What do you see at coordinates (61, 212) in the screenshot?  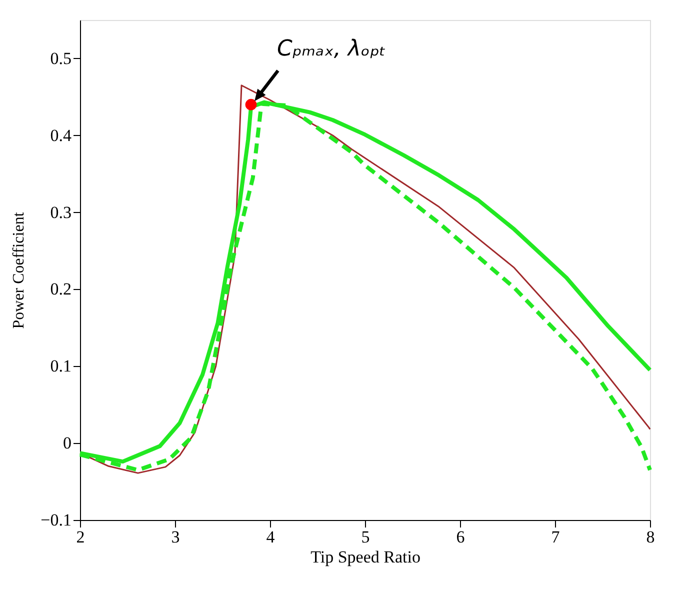 I see `y-tick-label: 0.3` at bounding box center [61, 212].